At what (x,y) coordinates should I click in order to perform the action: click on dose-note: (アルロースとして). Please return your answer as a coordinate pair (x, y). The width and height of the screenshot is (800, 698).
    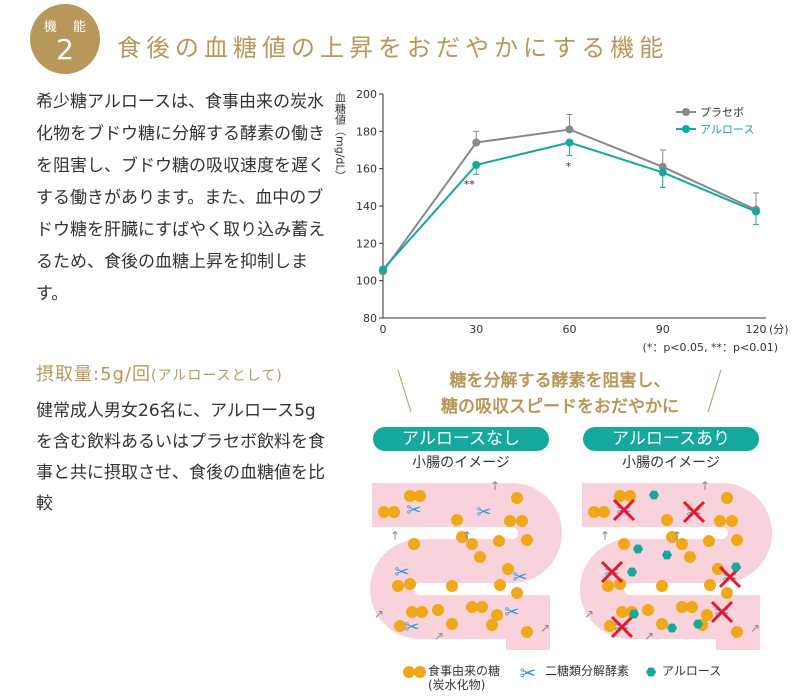
    Looking at the image, I should click on (217, 376).